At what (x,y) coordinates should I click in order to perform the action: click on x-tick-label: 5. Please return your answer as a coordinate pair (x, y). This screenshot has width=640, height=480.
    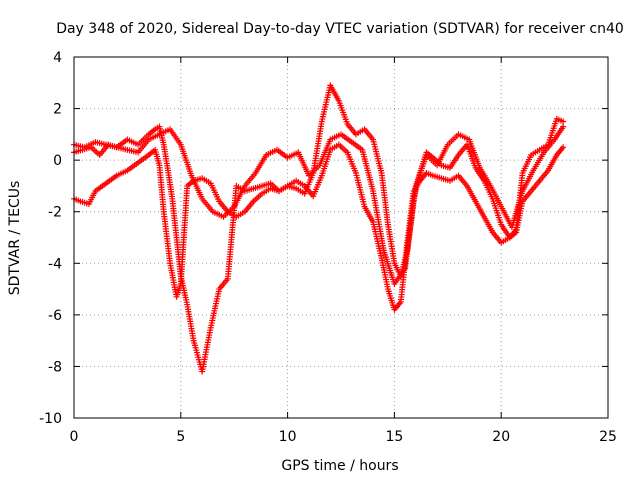
    Looking at the image, I should click on (180, 437).